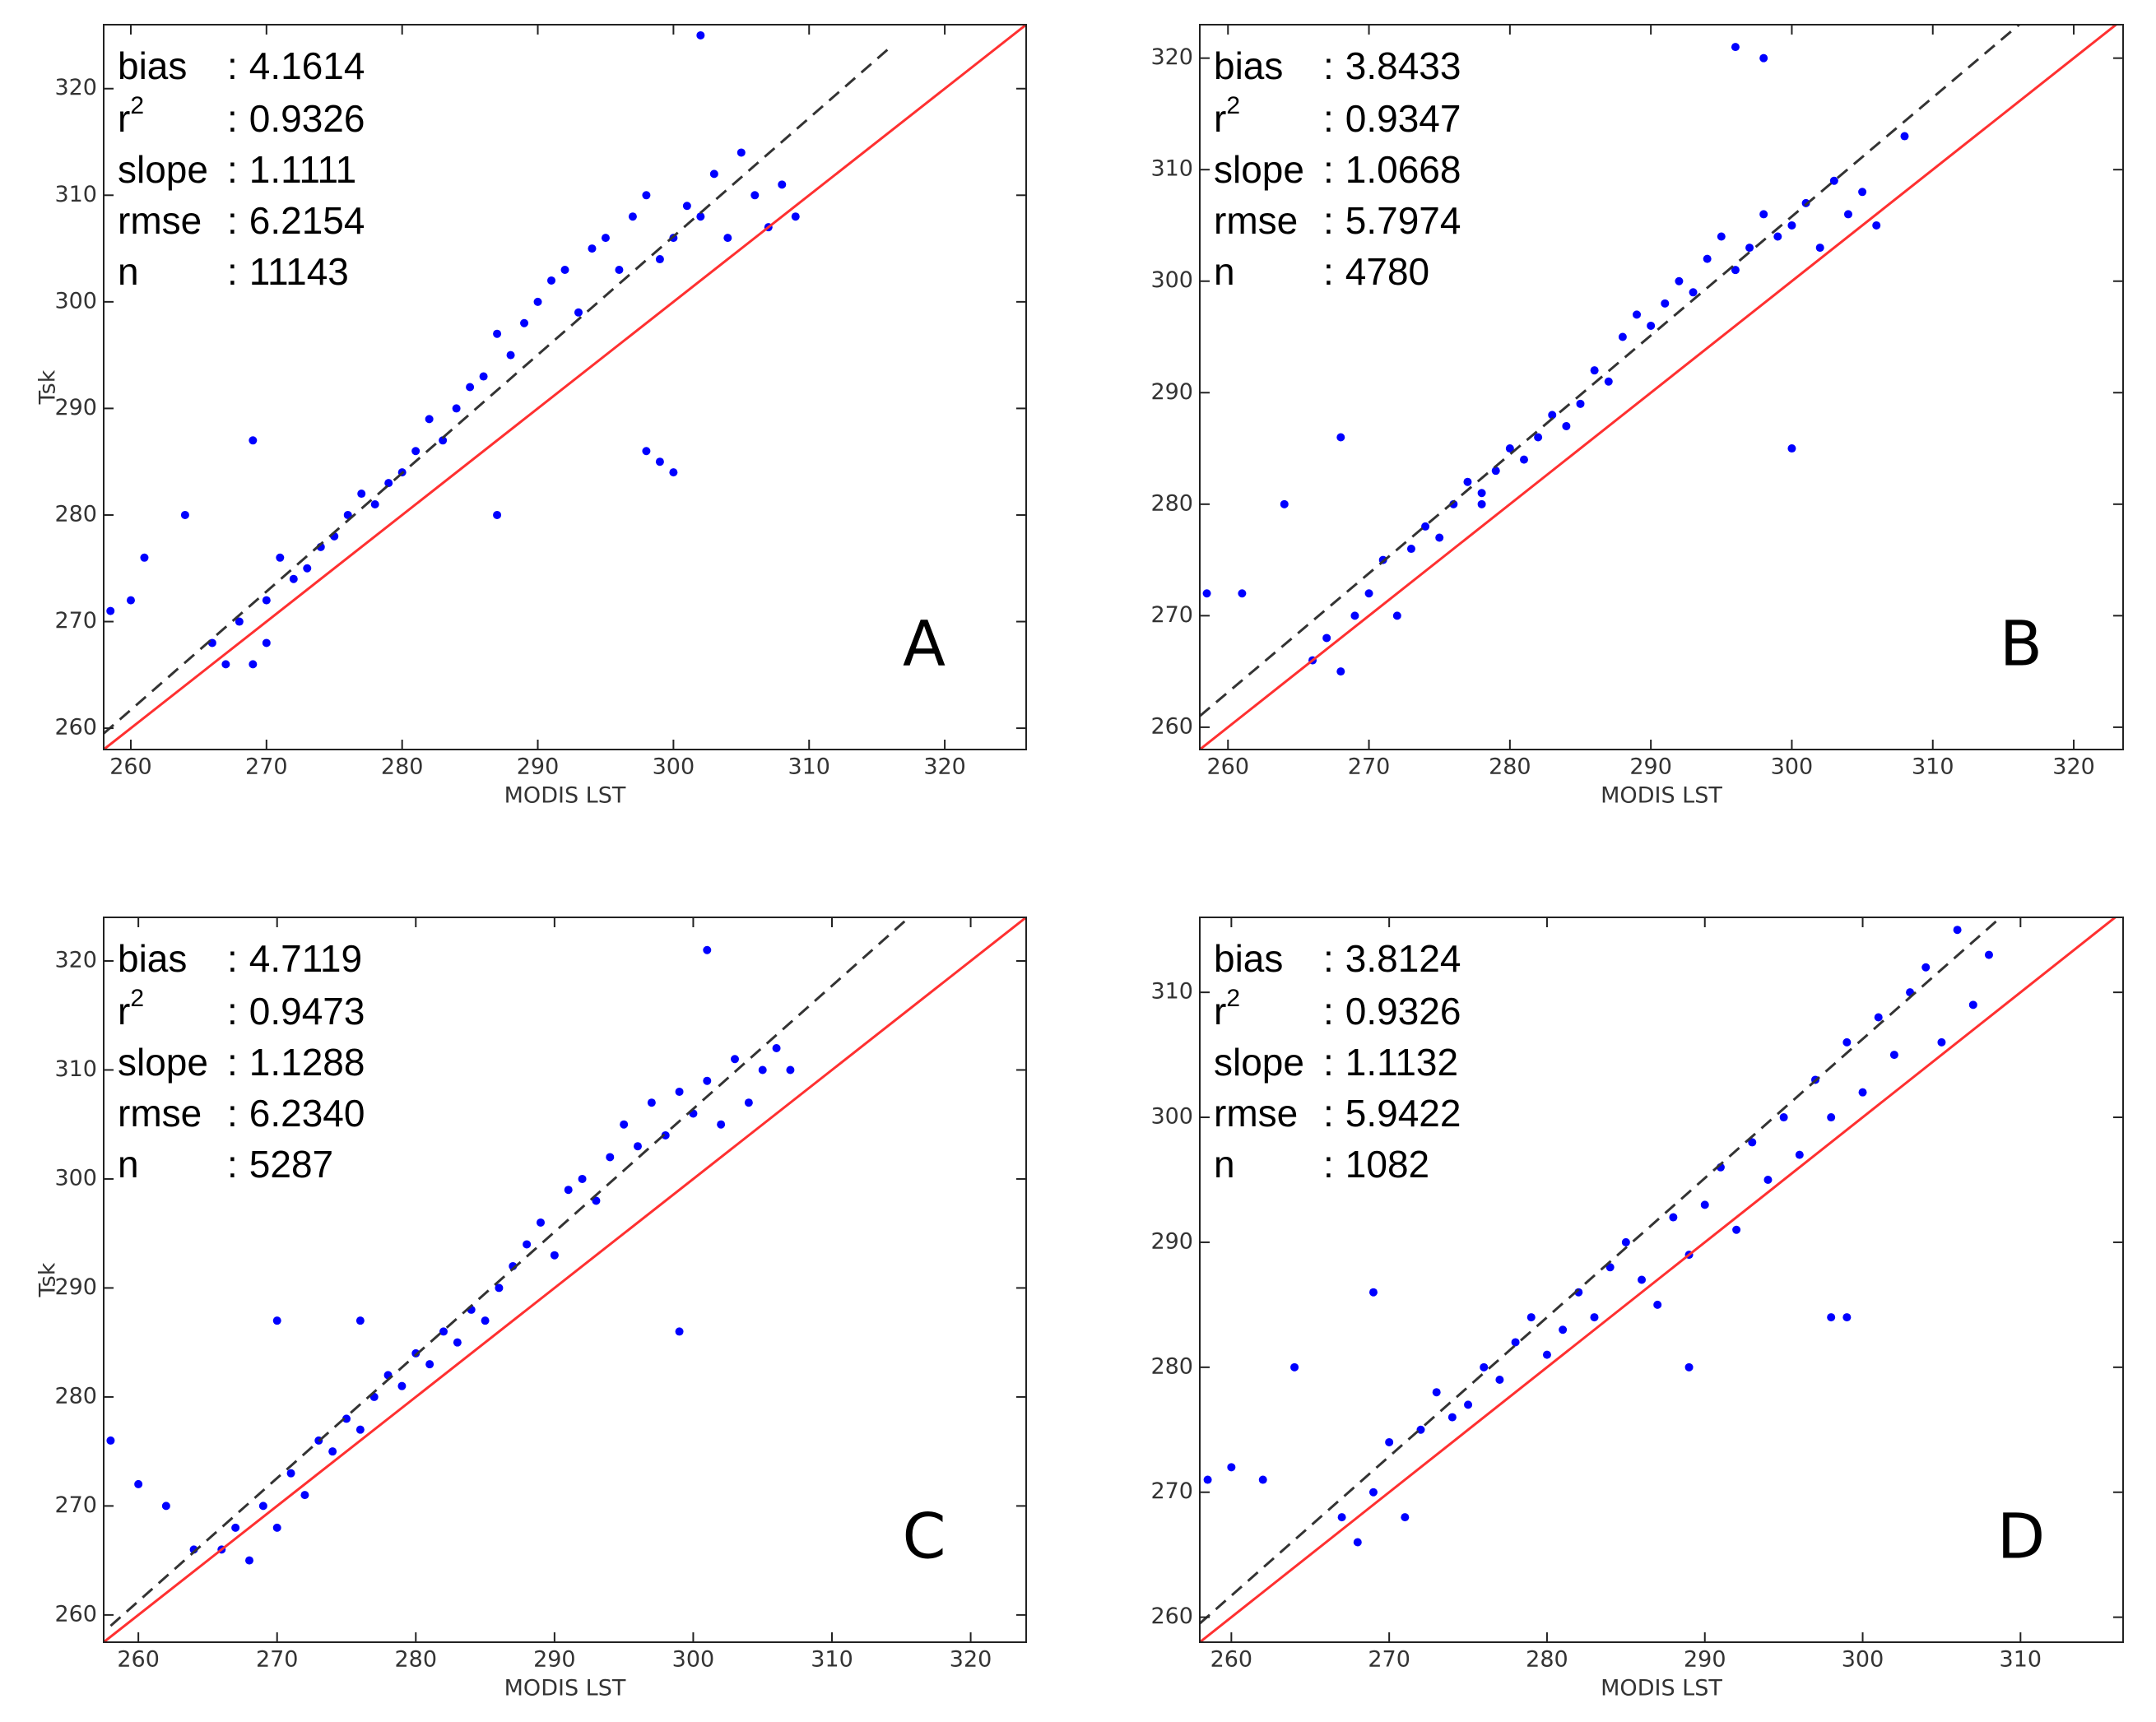 This screenshot has width=2156, height=1722. Describe the element at coordinates (565, 796) in the screenshot. I see `x-axis-label: MODIS LST` at that location.